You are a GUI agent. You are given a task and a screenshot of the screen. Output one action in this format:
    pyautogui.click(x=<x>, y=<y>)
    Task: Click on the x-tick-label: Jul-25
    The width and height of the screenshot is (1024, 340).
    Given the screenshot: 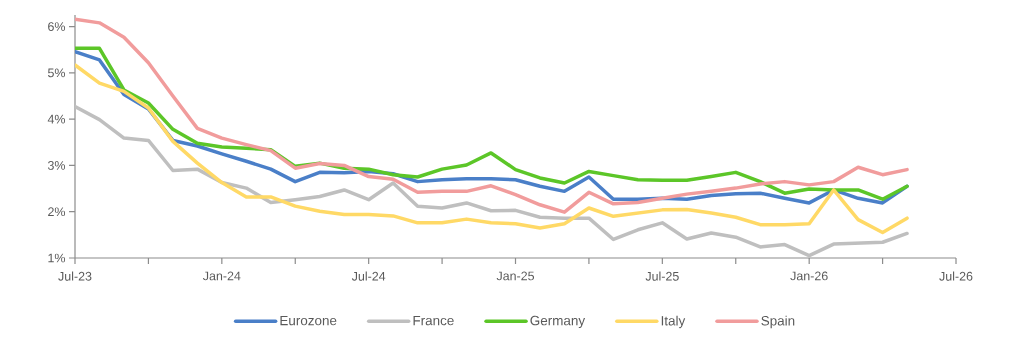 What is the action you would take?
    pyautogui.click(x=662, y=276)
    